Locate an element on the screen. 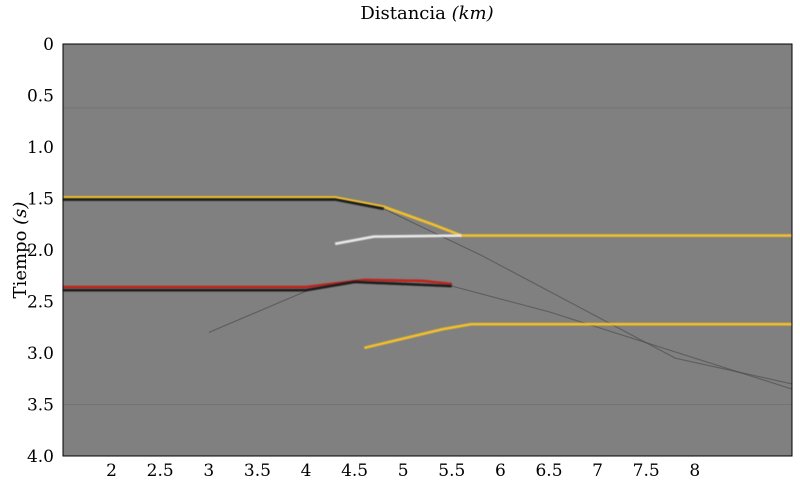  x-tick-label-1: 2.5 is located at coordinates (160, 471).